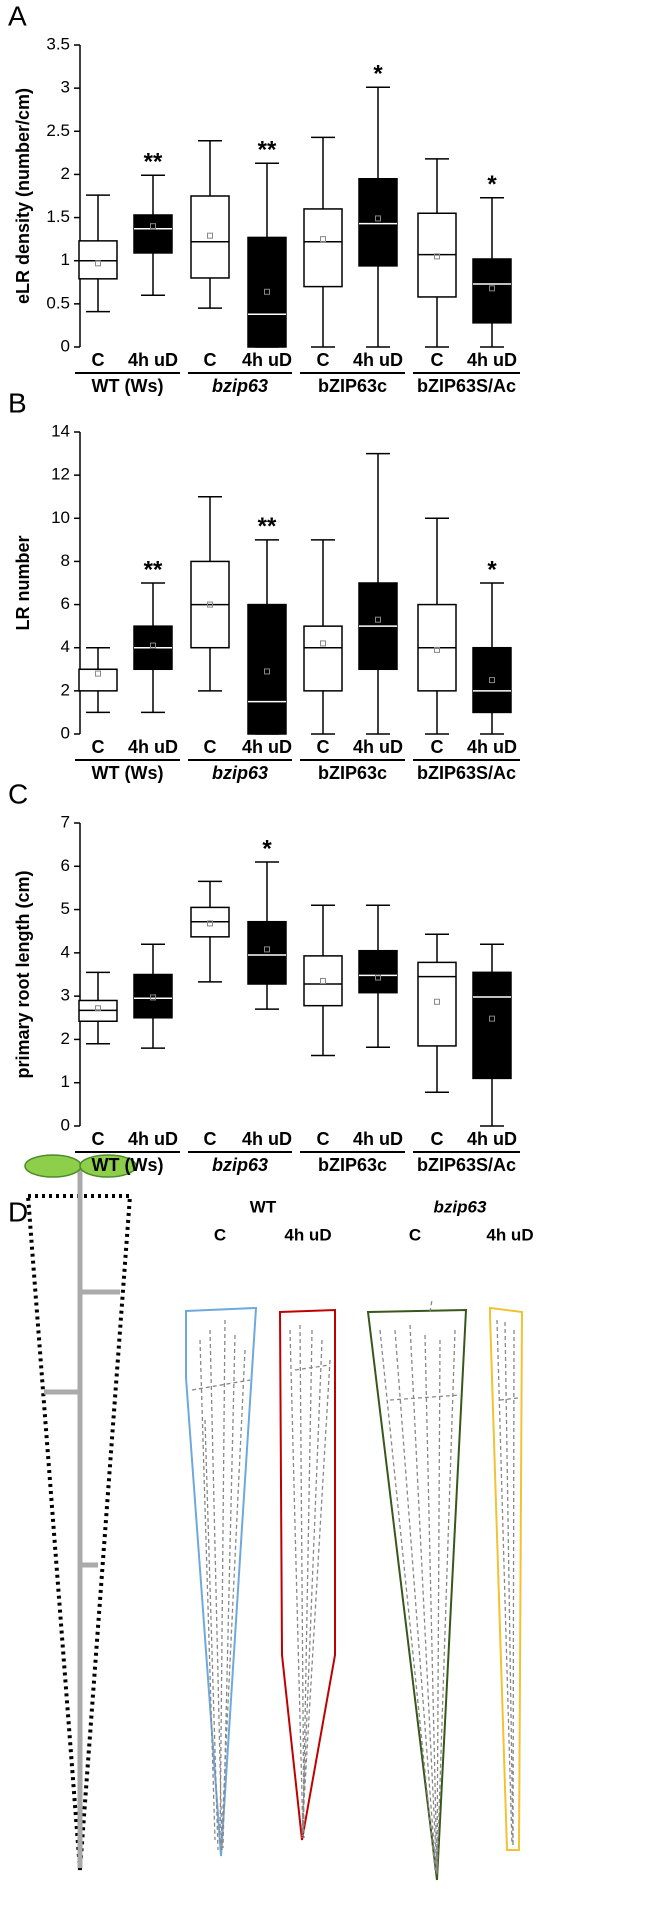 Image resolution: width=649 pixels, height=1914 pixels. I want to click on y-tick-label: 1.5, so click(58, 216).